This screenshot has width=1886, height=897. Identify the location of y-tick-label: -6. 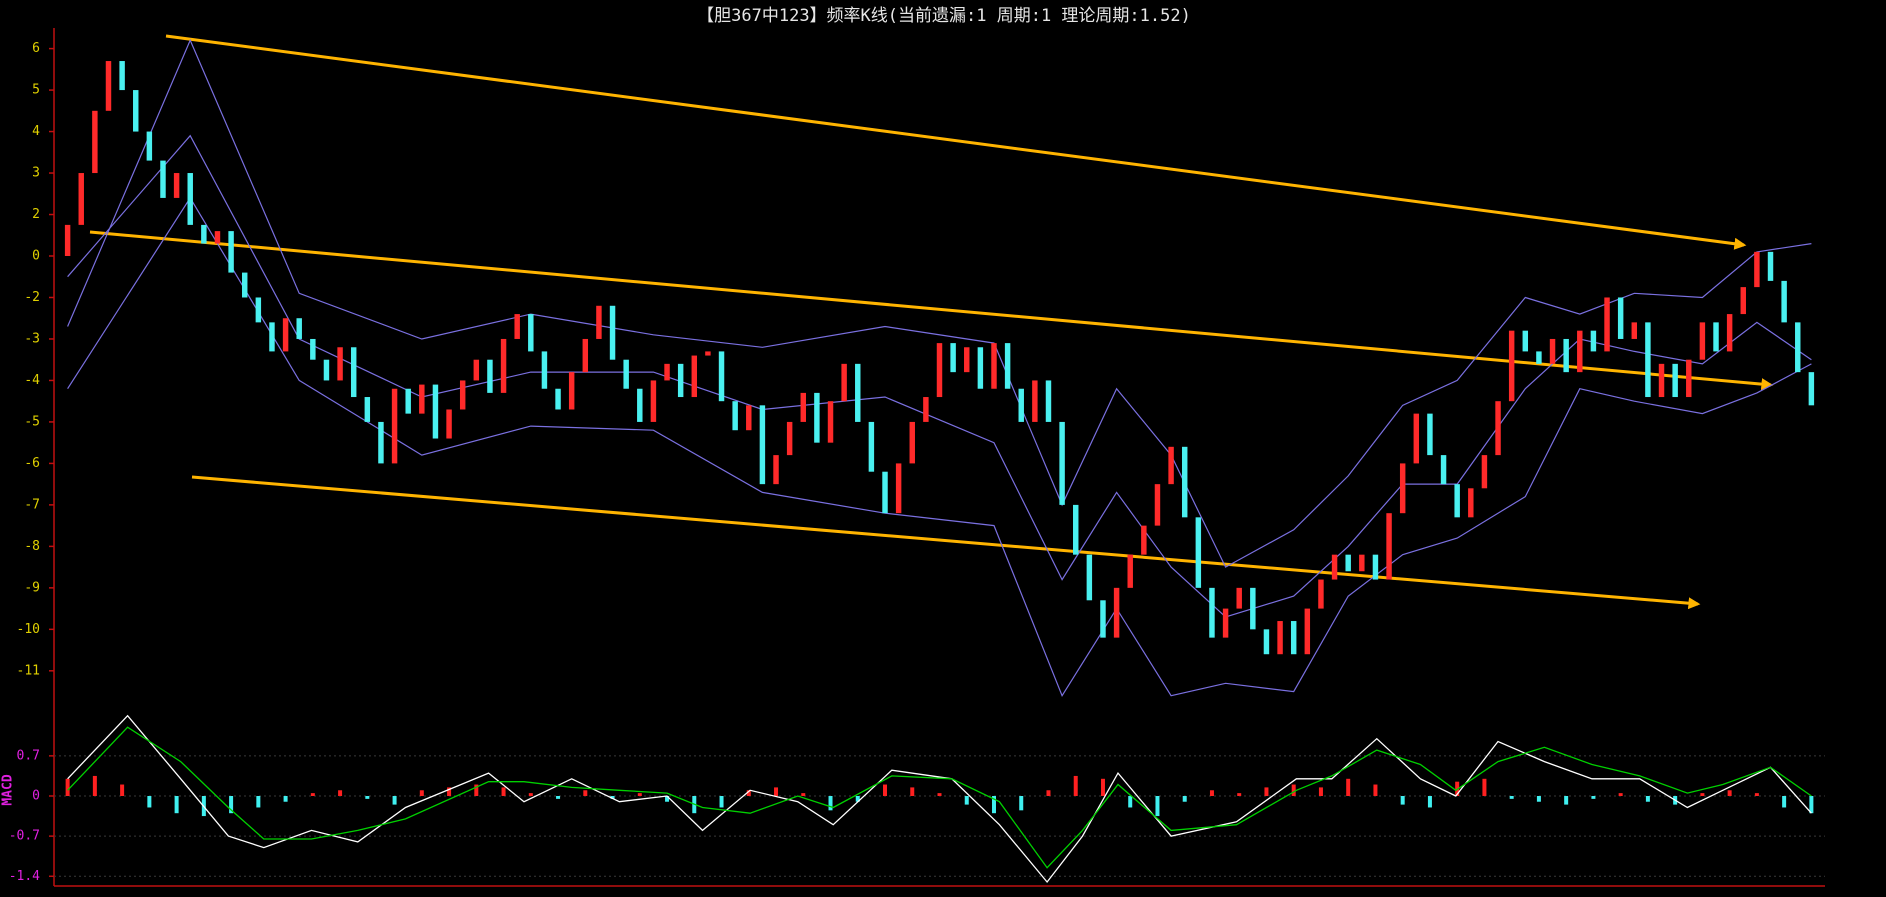
(32, 463).